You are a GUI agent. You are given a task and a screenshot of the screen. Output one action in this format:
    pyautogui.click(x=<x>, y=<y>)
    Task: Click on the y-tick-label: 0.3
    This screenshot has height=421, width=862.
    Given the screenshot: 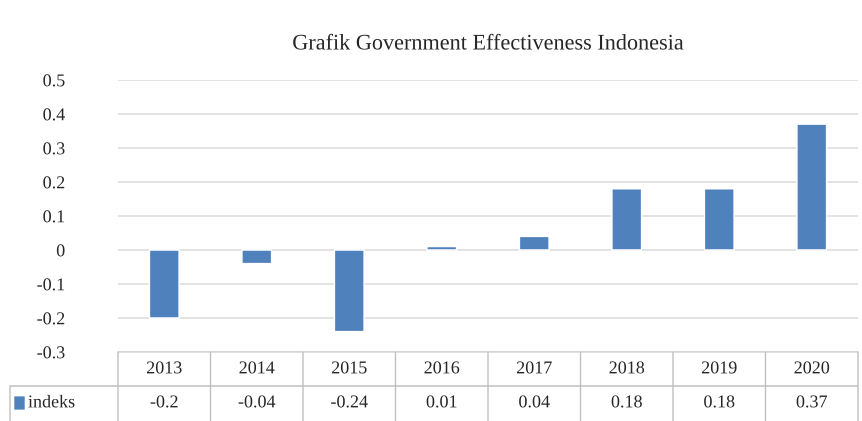 What is the action you would take?
    pyautogui.click(x=54, y=148)
    